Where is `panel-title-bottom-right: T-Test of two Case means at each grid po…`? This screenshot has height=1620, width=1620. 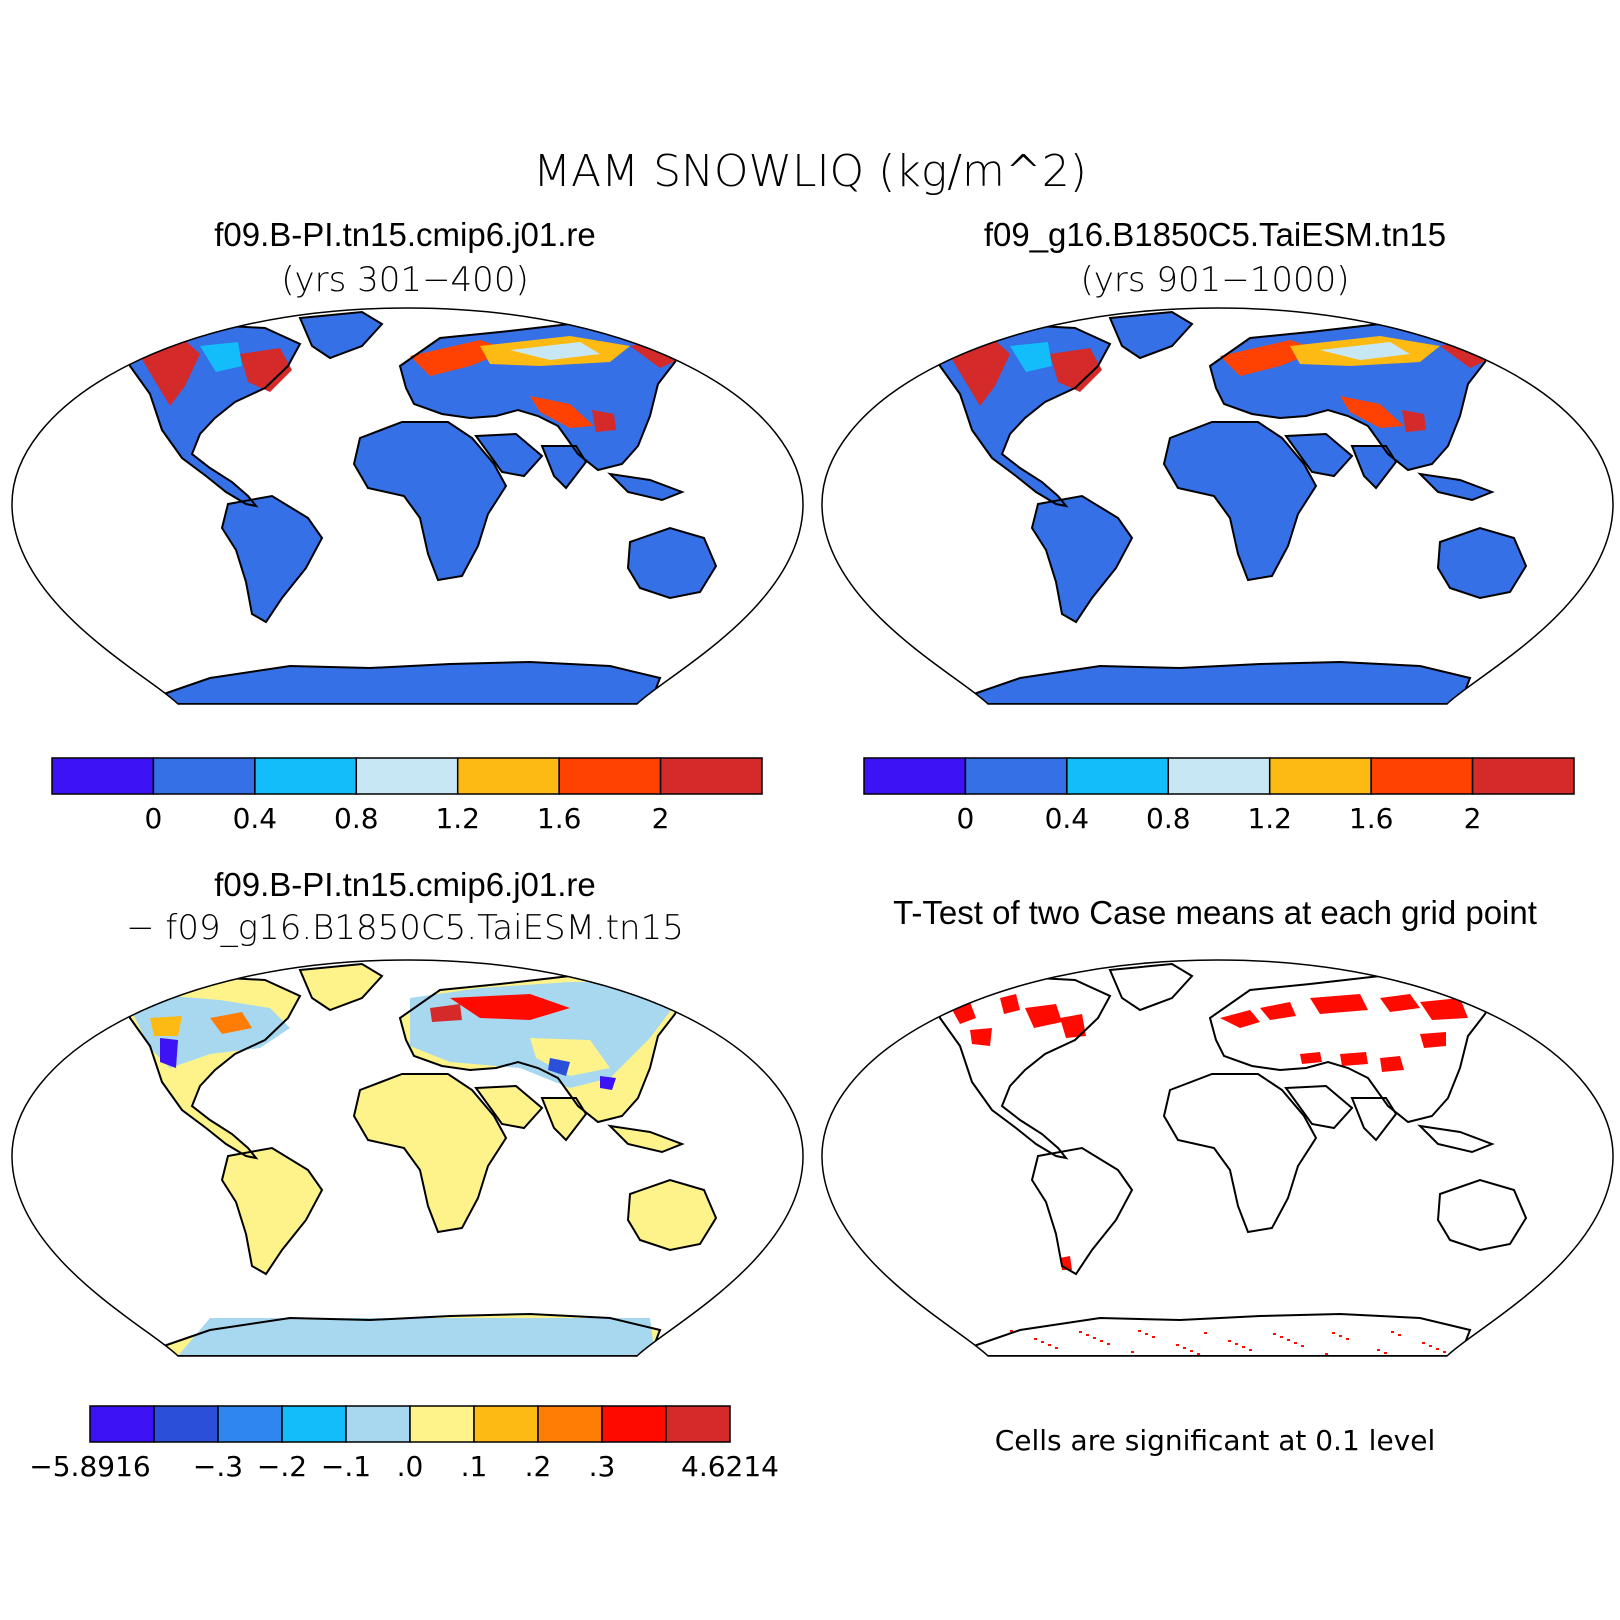
panel-title-bottom-right: T-Test of two Case means at each grid po… is located at coordinates (1215, 912).